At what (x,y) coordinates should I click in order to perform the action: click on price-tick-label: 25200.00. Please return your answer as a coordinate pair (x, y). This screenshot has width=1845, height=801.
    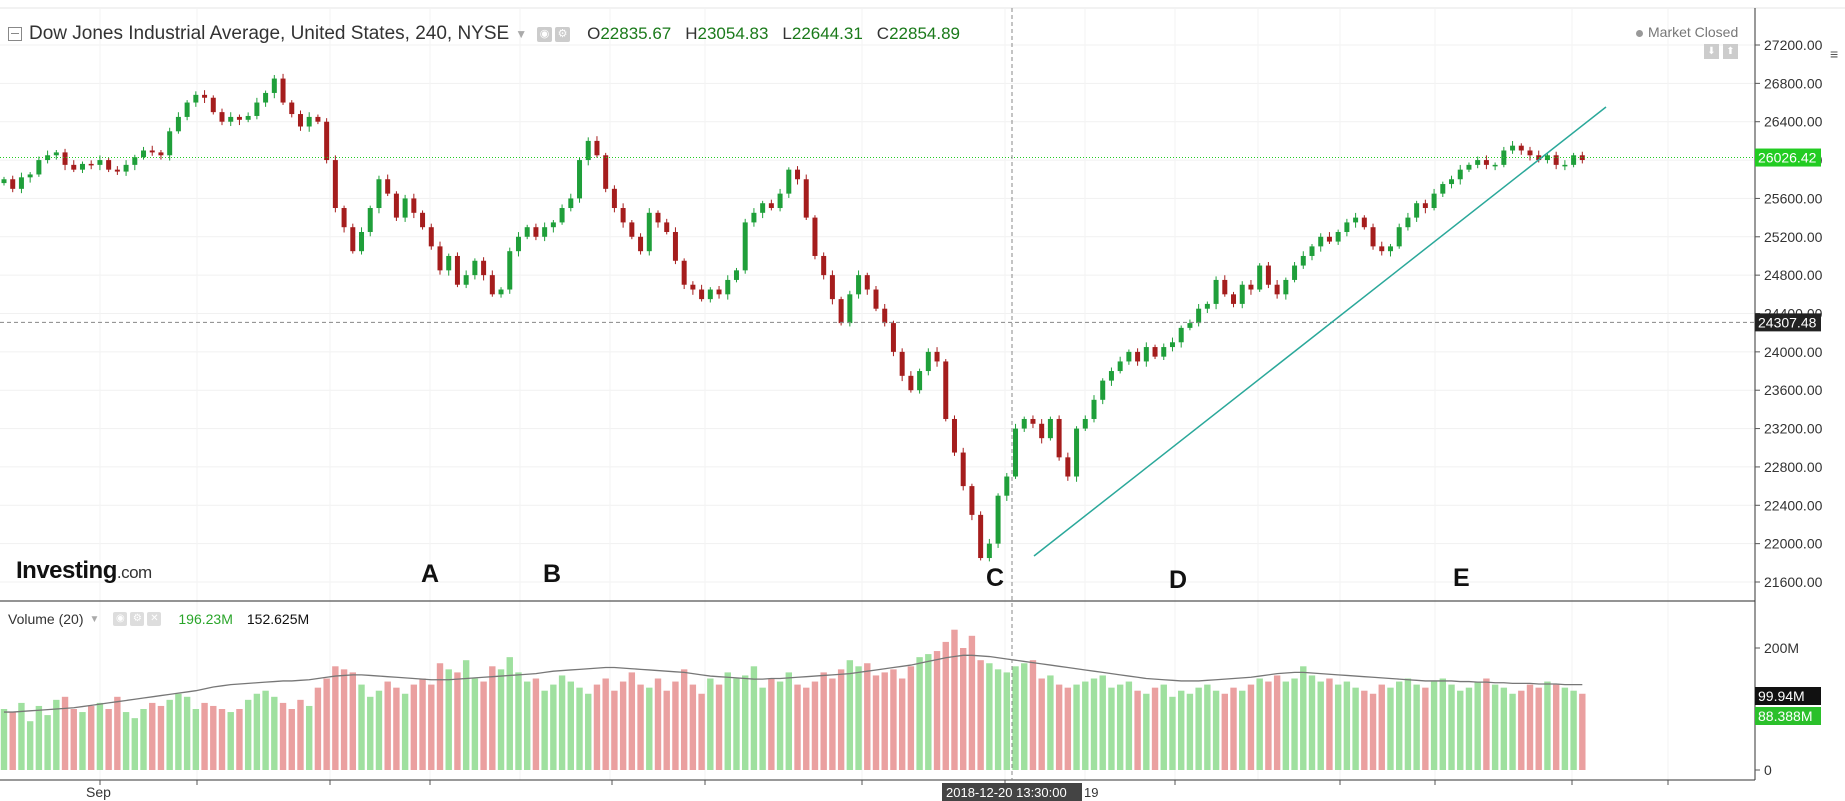
    Looking at the image, I should click on (1793, 237).